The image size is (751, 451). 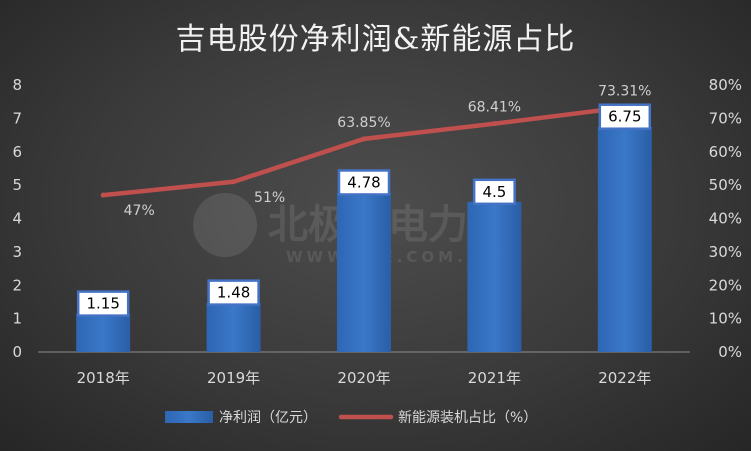 I want to click on right-axis-tick-label: 50%, so click(x=725, y=185).